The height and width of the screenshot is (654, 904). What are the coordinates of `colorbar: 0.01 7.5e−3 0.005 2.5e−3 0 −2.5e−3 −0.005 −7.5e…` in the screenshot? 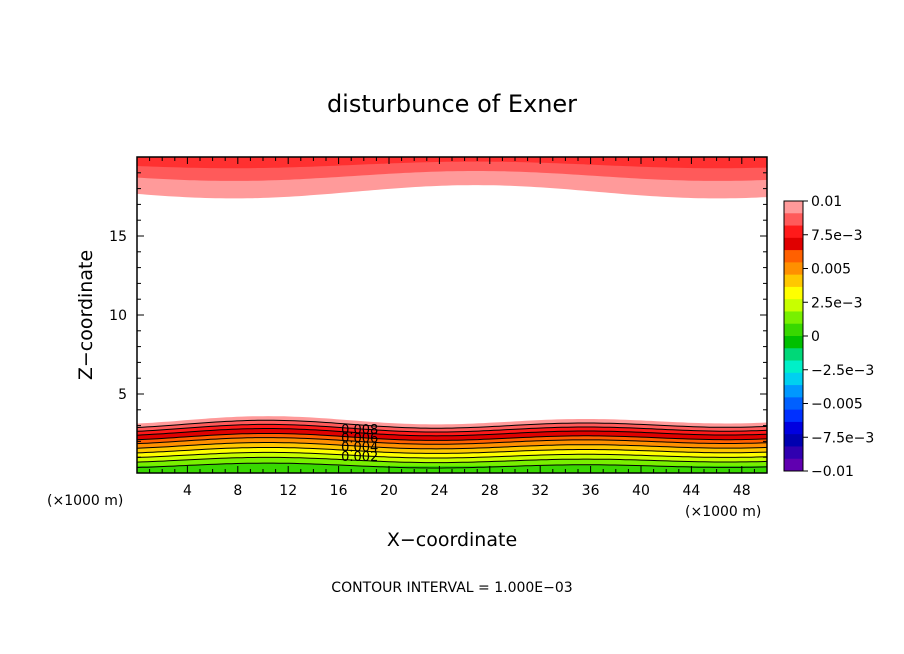 It's located at (828, 337).